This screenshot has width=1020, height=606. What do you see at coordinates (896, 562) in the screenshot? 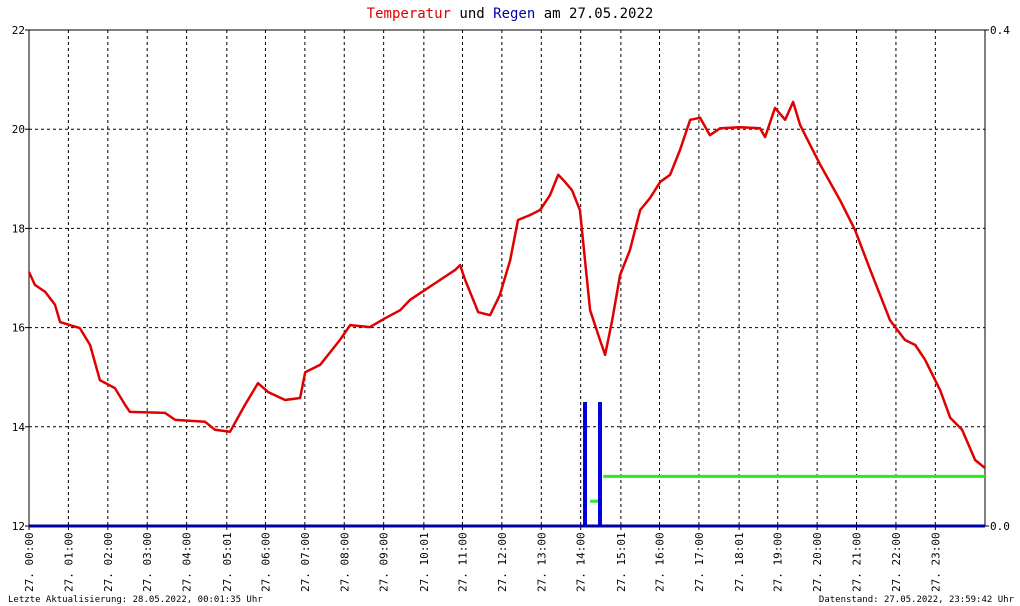
I see `x-tick-label: 27. 22:00` at bounding box center [896, 562].